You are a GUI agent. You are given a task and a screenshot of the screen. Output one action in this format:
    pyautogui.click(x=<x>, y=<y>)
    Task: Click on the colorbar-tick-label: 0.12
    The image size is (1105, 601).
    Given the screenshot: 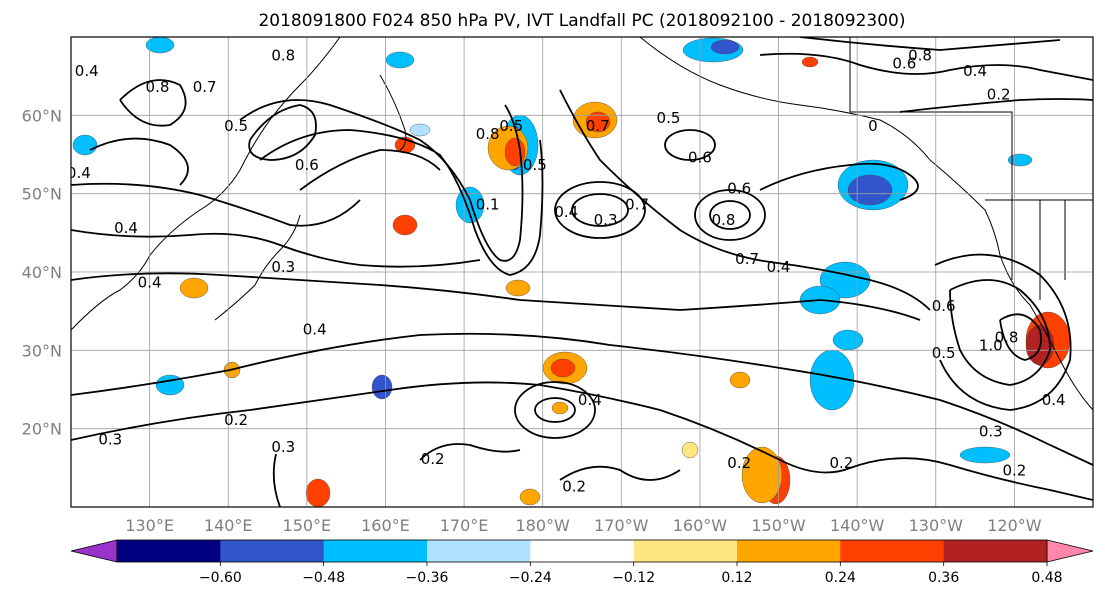 What is the action you would take?
    pyautogui.click(x=736, y=578)
    